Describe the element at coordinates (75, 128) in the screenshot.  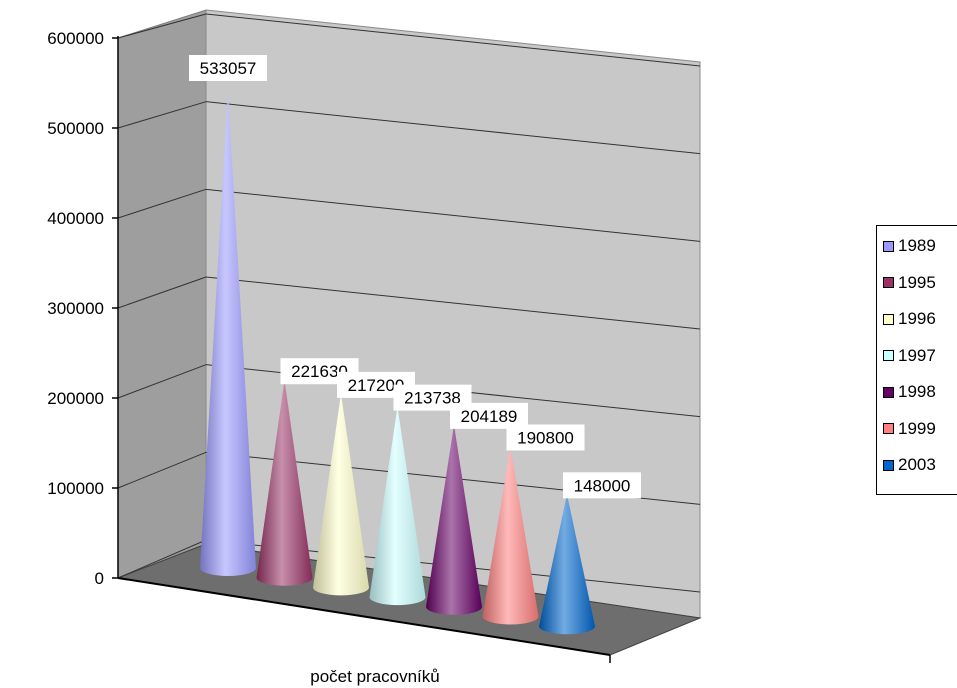
I see `y-tick-label: 500000` at that location.